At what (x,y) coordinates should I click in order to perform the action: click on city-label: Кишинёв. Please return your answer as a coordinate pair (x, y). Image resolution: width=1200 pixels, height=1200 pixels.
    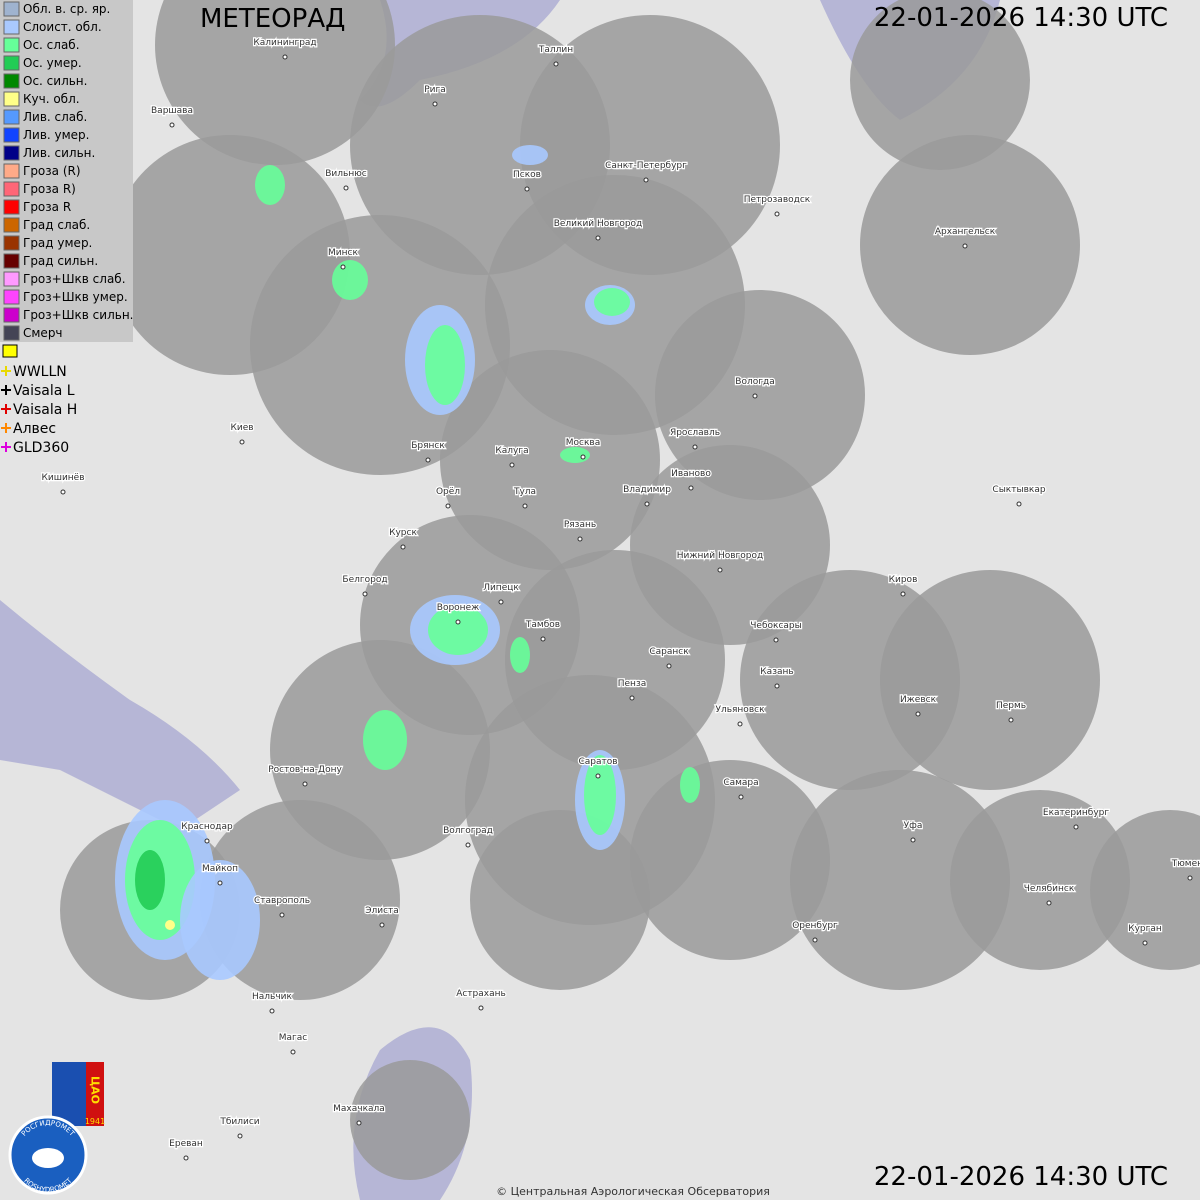
    Looking at the image, I should click on (62, 478).